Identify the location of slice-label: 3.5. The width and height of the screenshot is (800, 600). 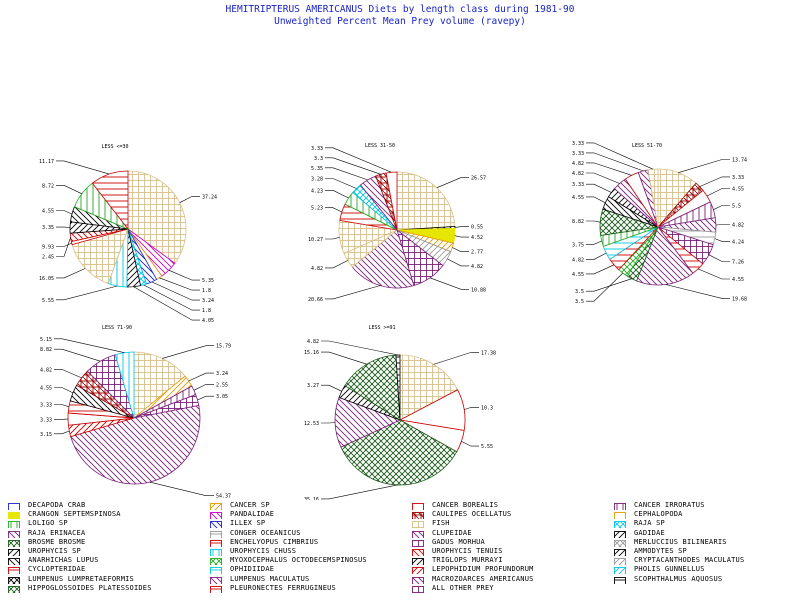
(579, 292).